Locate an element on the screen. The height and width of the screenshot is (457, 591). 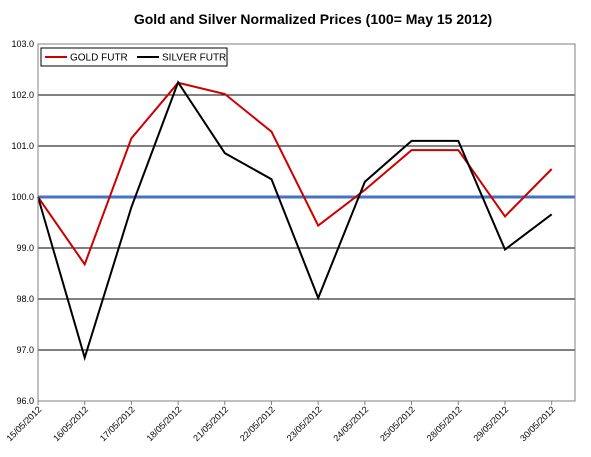
y-tick-label: 96.0 is located at coordinates (25, 401).